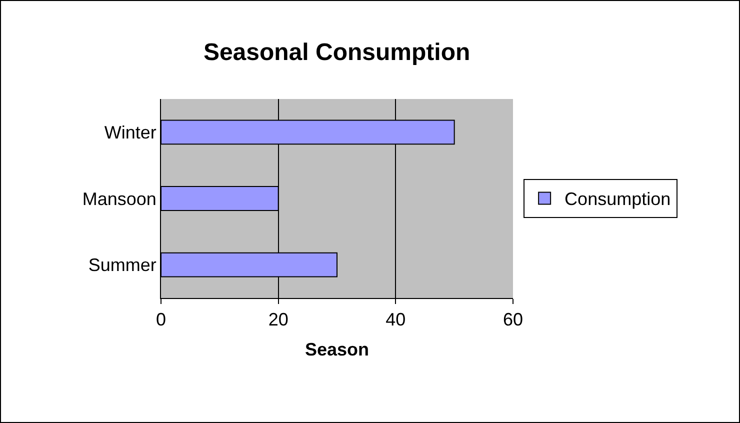 This screenshot has height=423, width=740. Describe the element at coordinates (396, 320) in the screenshot. I see `x-tick-label: 40` at that location.